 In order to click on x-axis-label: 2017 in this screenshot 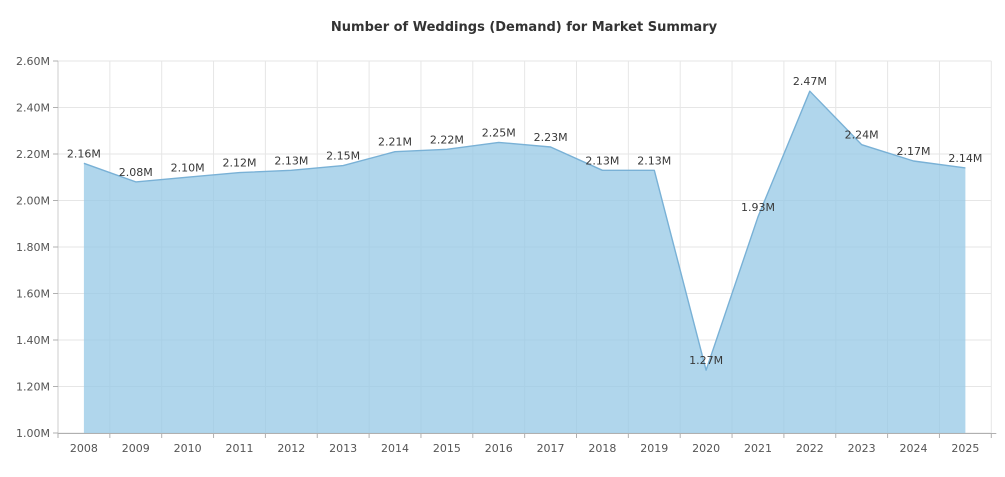, I will do `click(551, 448)`.